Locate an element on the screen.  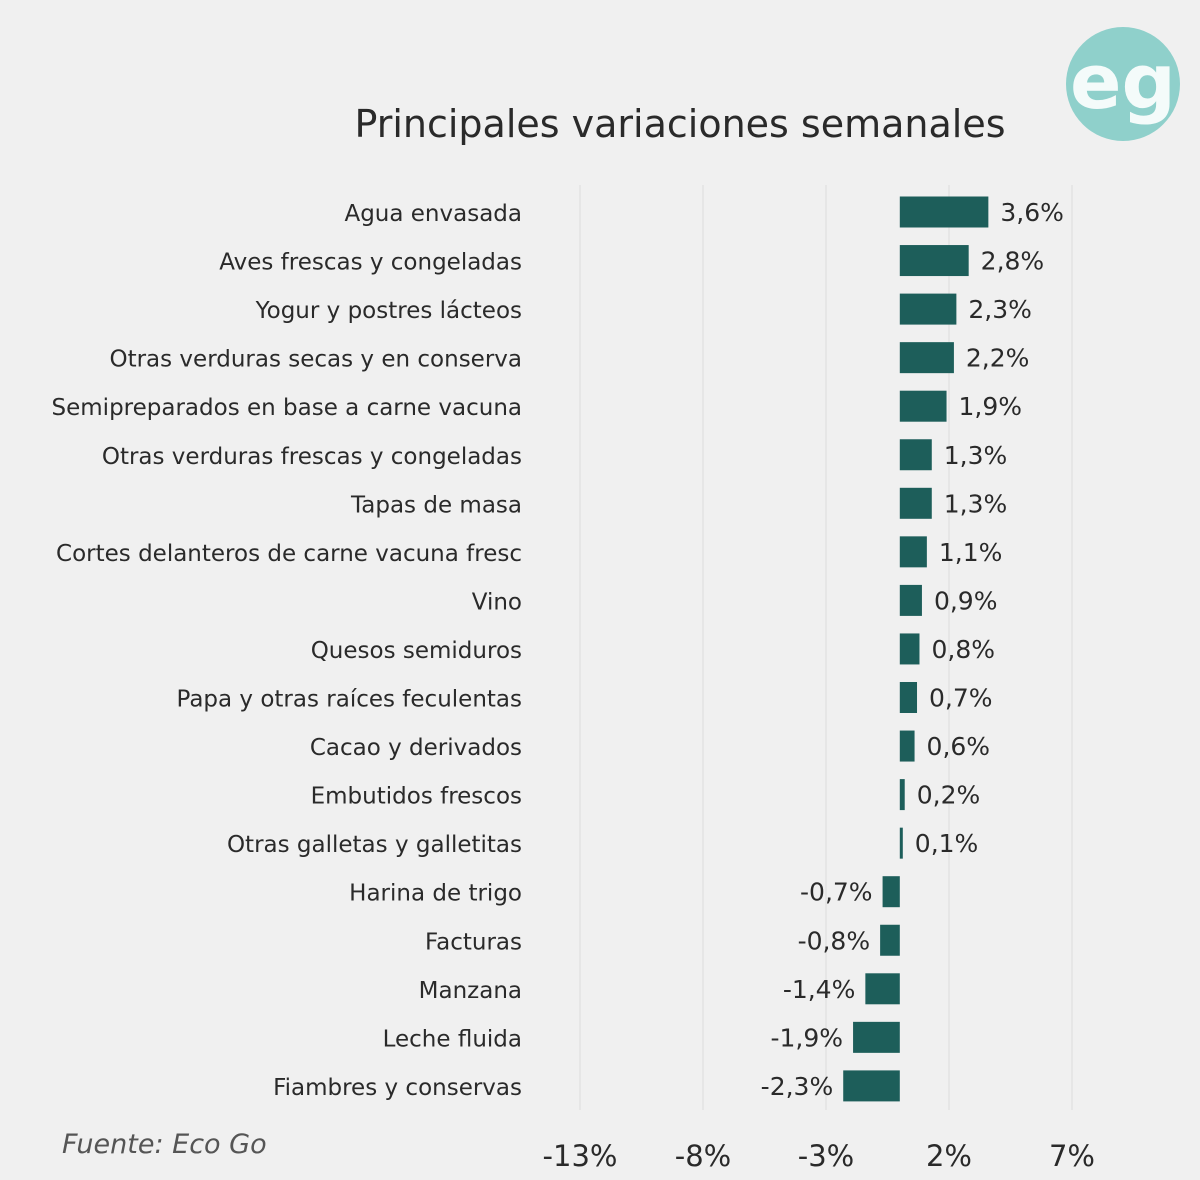
x-tick-label: -8% is located at coordinates (703, 1156).